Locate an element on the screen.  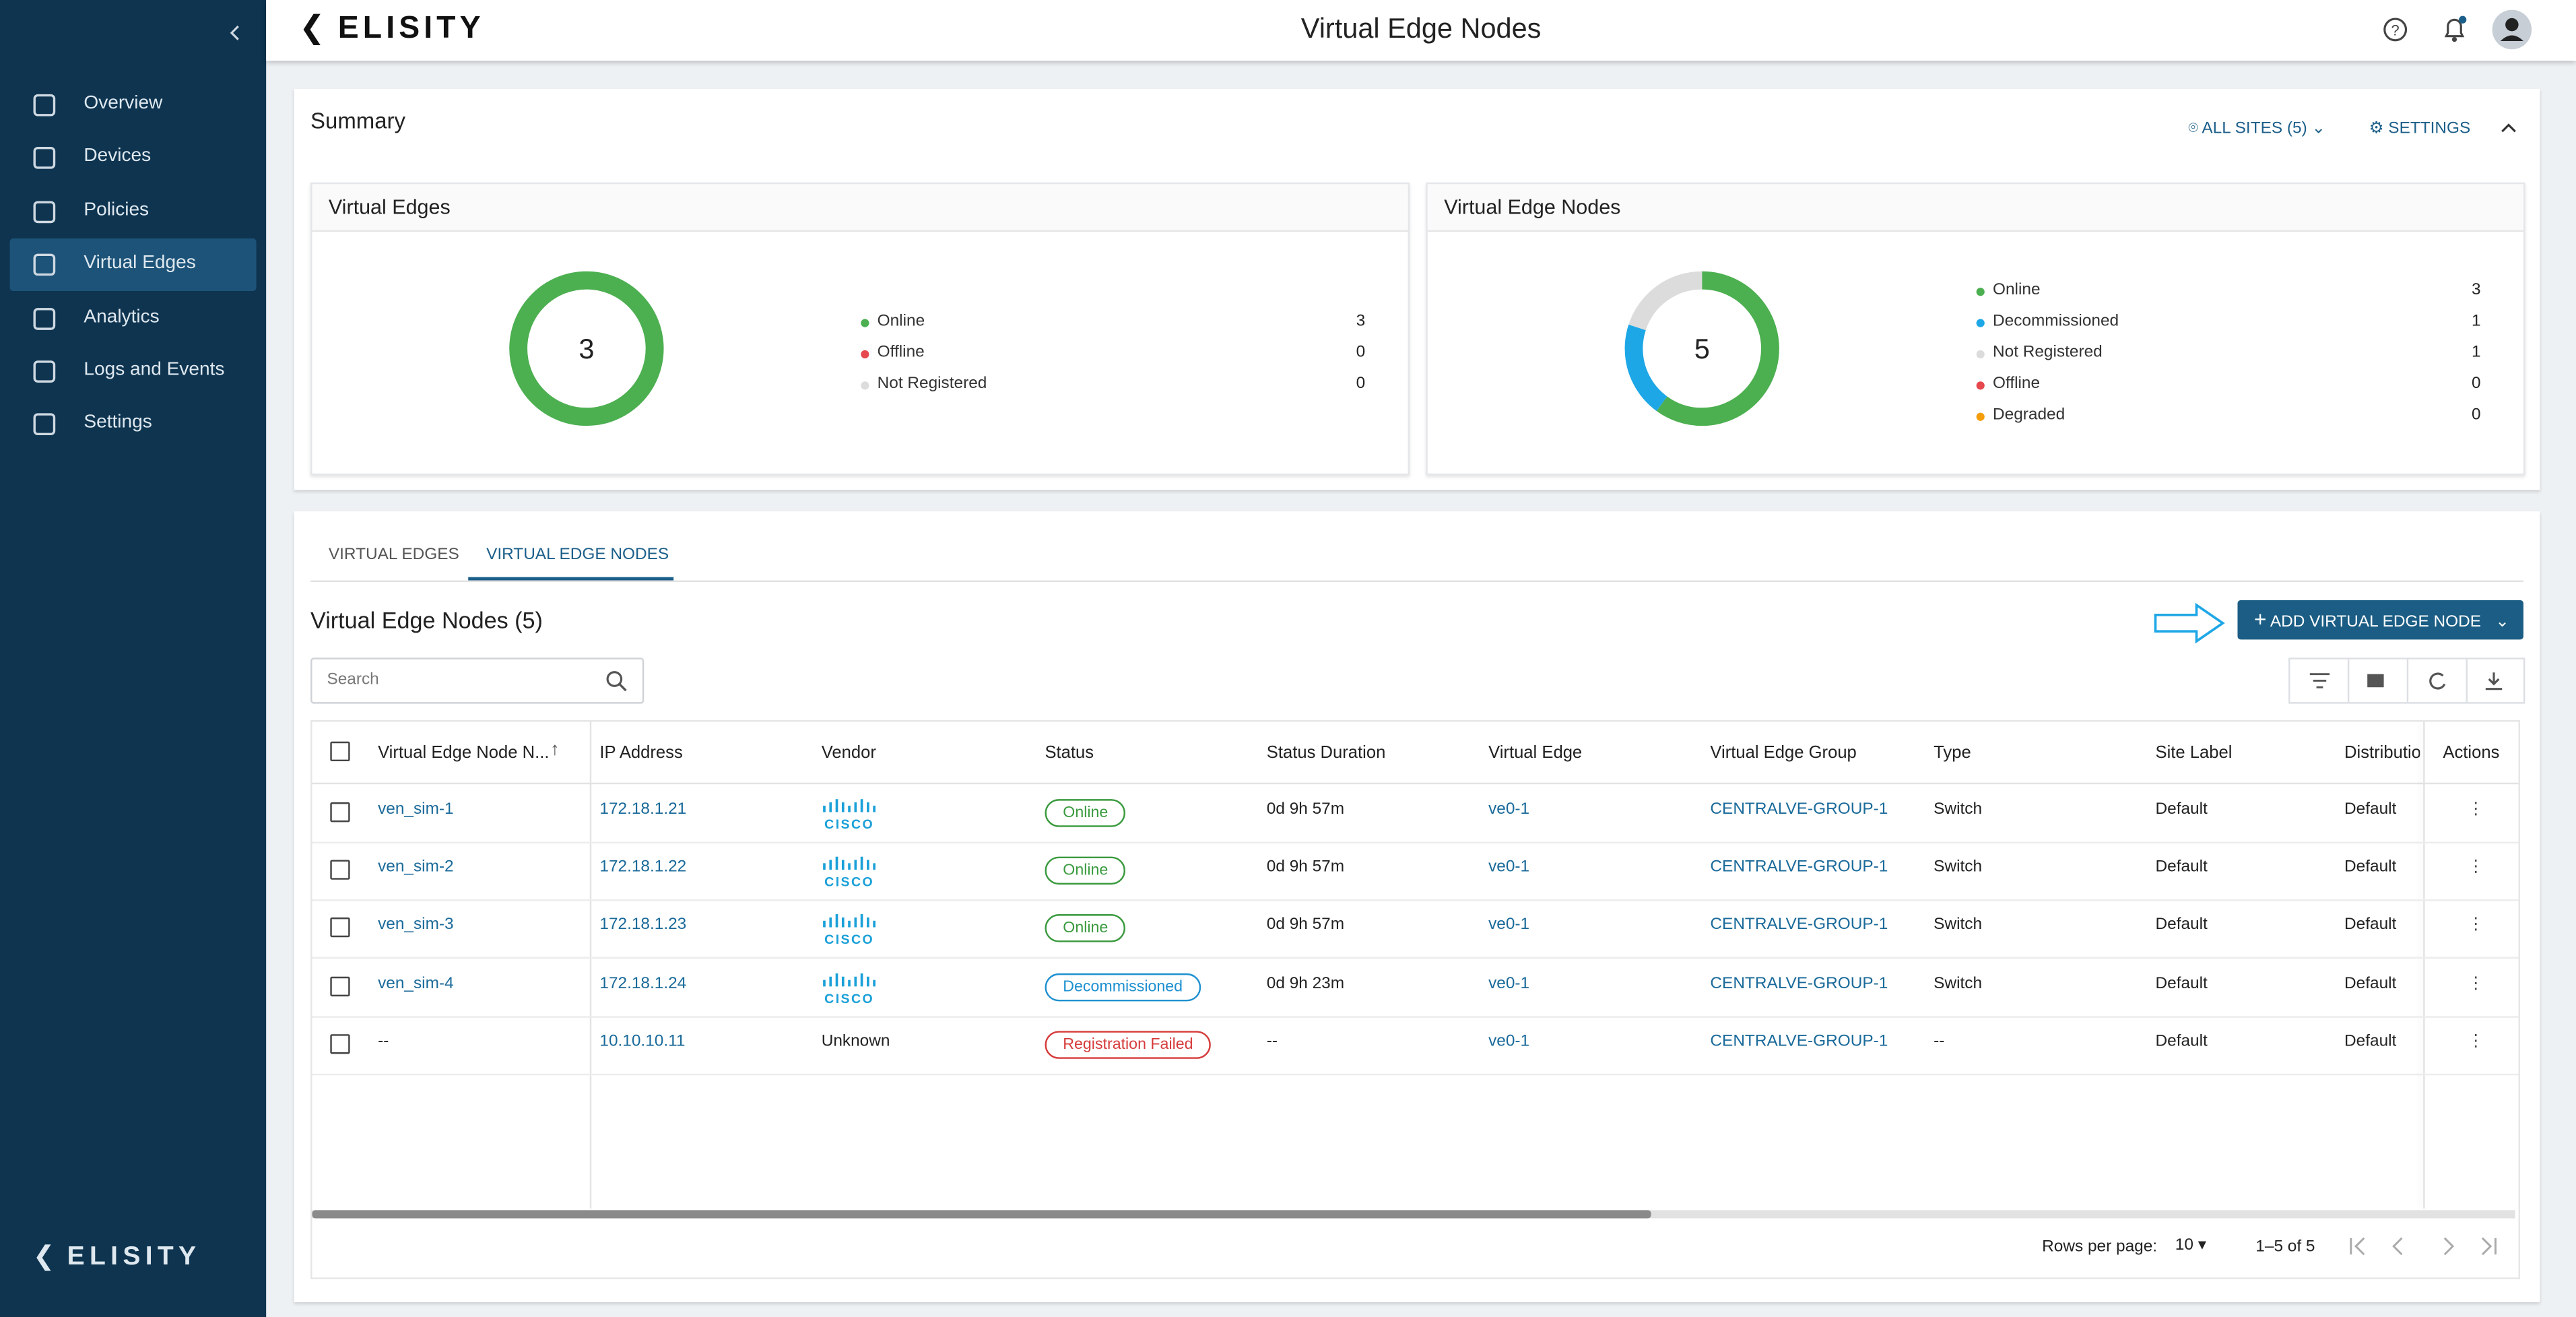
column-header: Status Duration is located at coordinates (1326, 753).